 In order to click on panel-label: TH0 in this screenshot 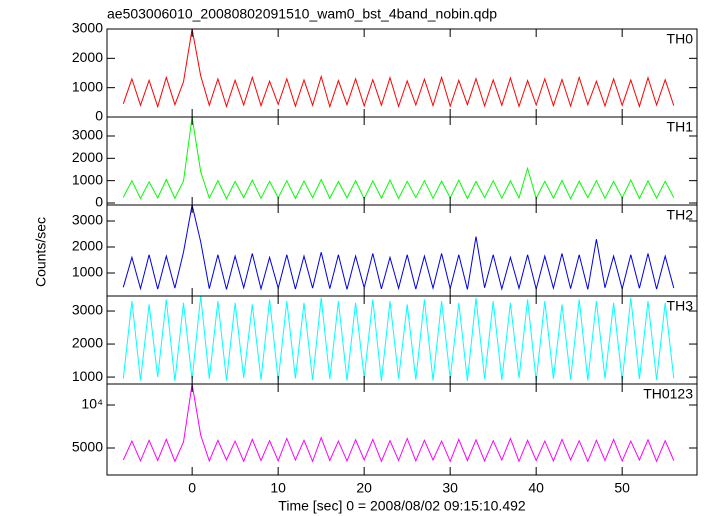, I will do `click(680, 39)`.